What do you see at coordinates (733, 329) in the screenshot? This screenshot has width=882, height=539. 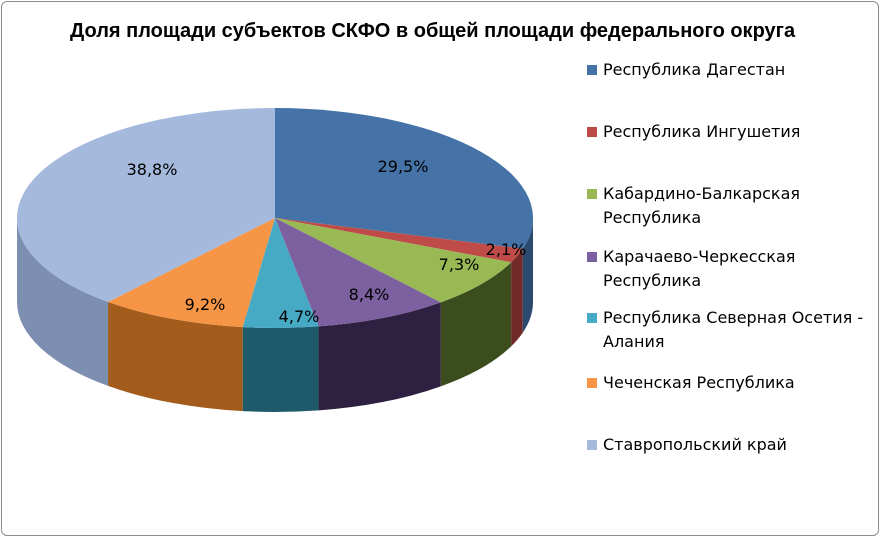 I see `legend-label-4: Республика Северная Осетия - Алания` at bounding box center [733, 329].